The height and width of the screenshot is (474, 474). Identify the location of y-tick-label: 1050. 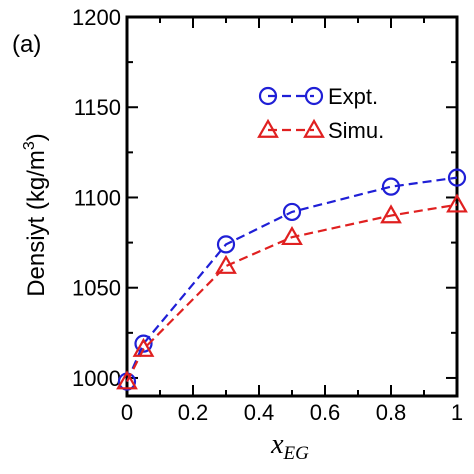
(96, 288).